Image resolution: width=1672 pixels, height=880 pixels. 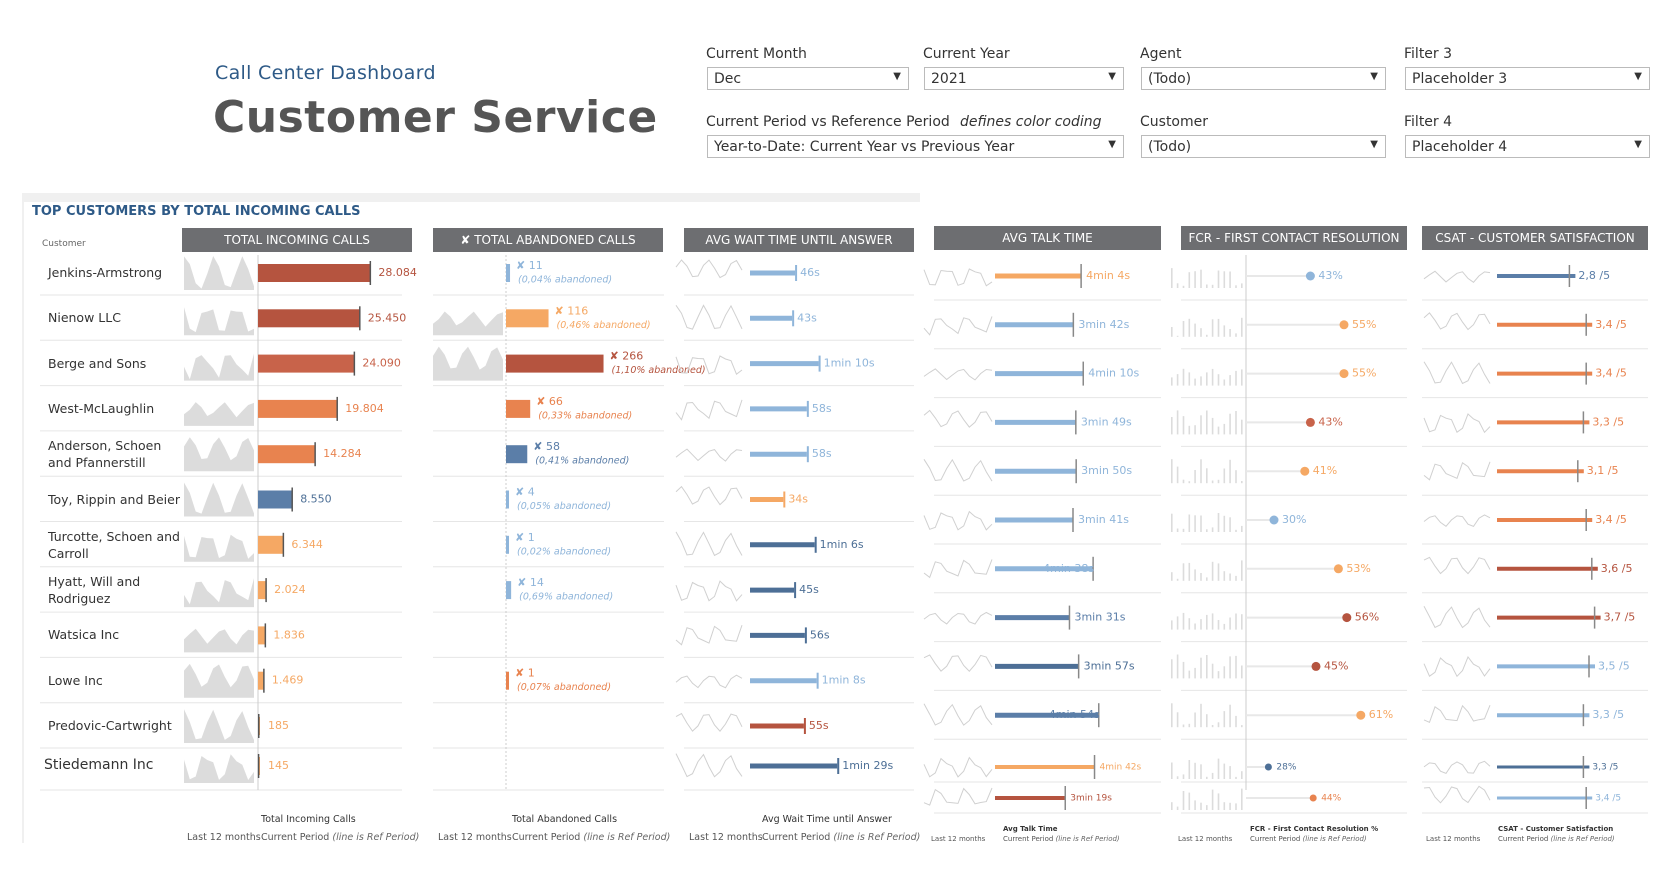 What do you see at coordinates (1605, 768) in the screenshot?
I see `csat-value-label: 3,3 /5` at bounding box center [1605, 768].